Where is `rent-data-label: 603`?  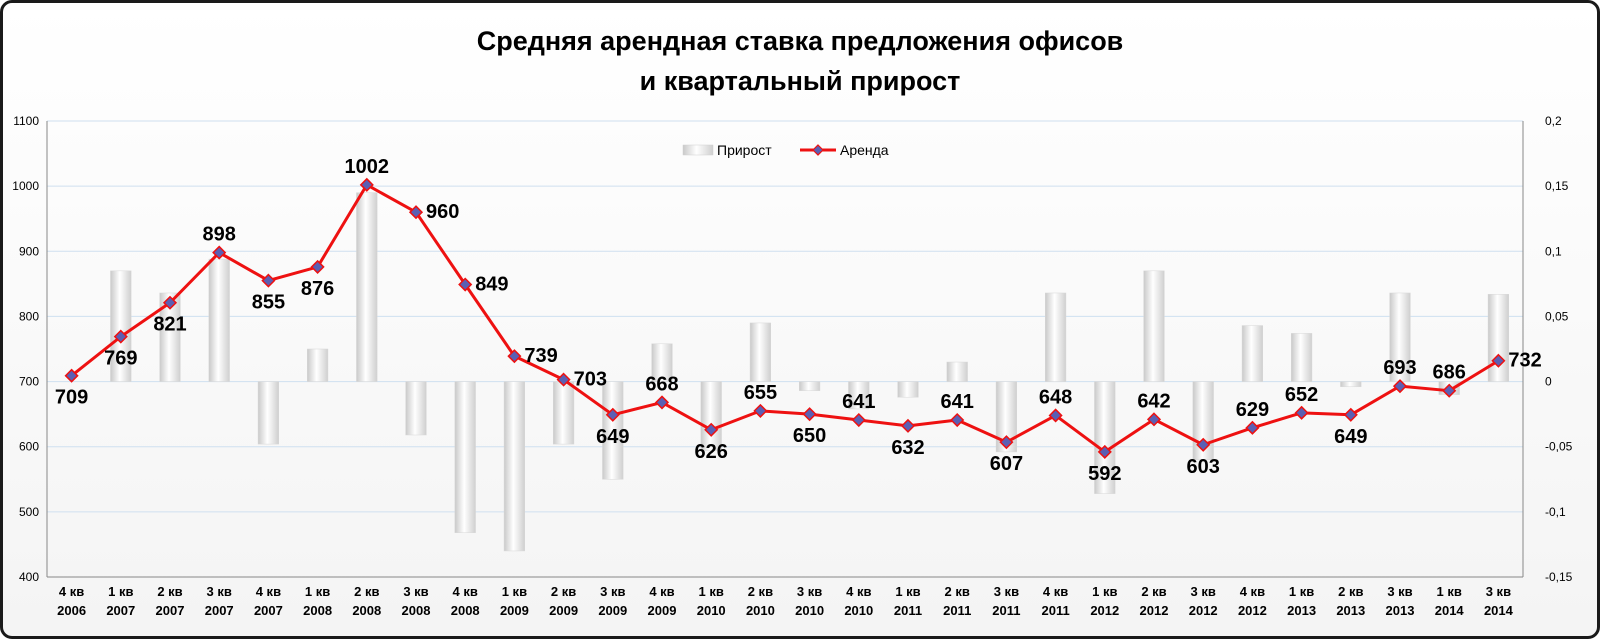
rent-data-label: 603 is located at coordinates (1203, 467).